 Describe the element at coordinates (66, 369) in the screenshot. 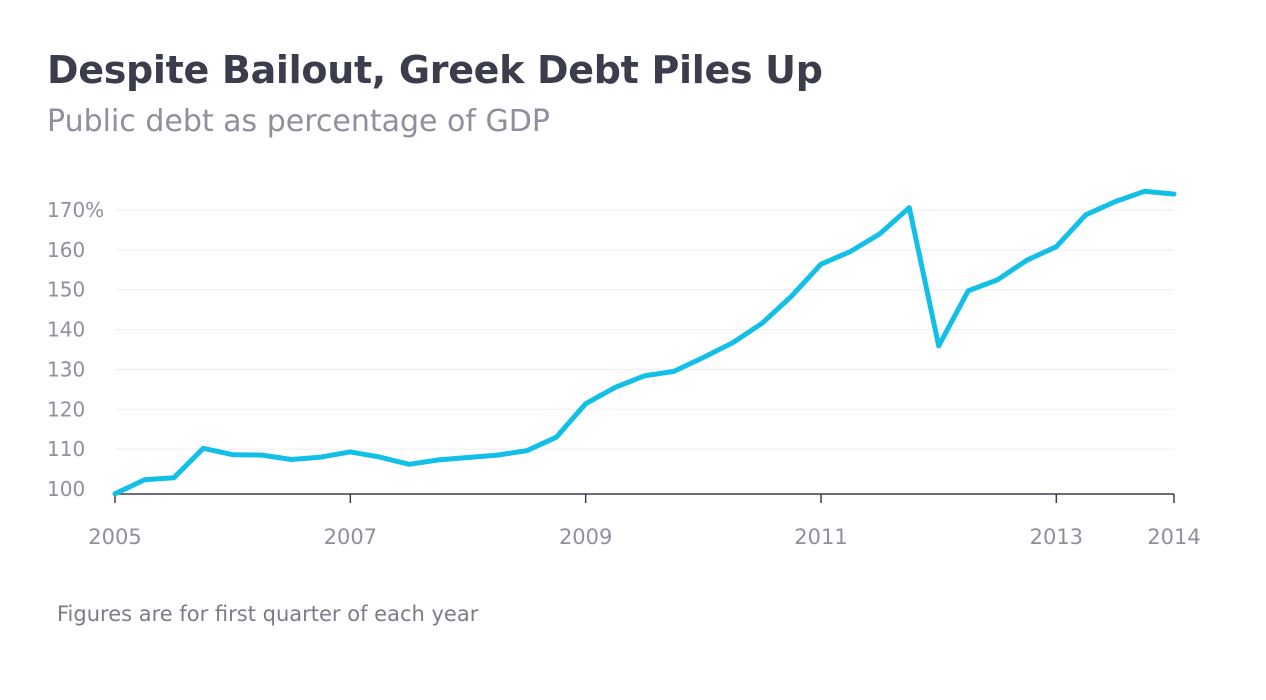

I see `y-tick-label: 130` at that location.